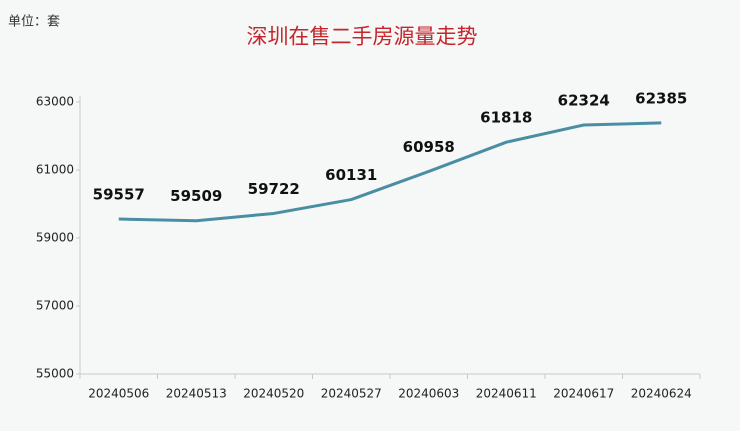  What do you see at coordinates (55, 102) in the screenshot?
I see `y-tick-label: 63000` at bounding box center [55, 102].